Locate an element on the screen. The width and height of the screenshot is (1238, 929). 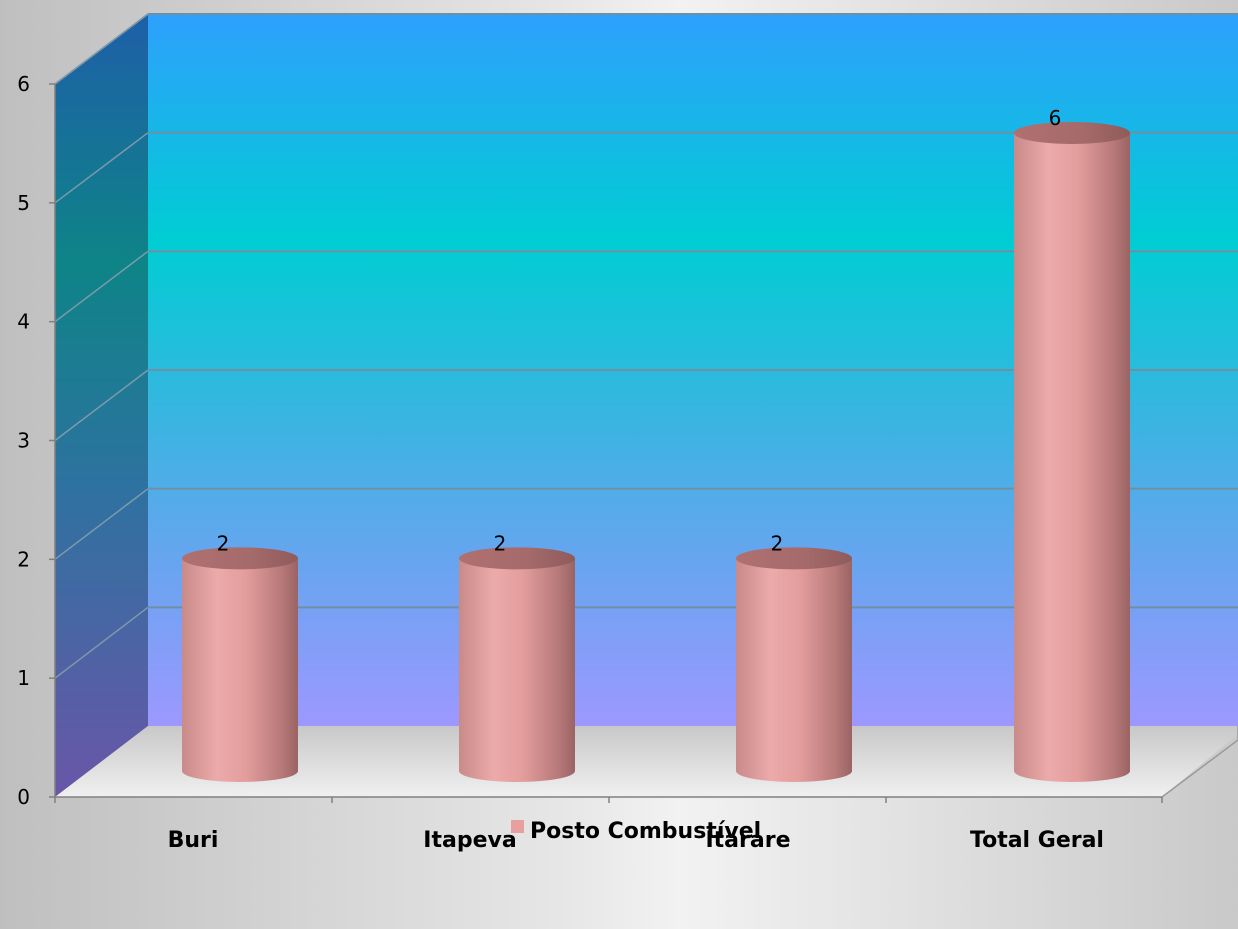
y-tick-labels: 0 1 2 3 4 5 6 is located at coordinates (23, 440).